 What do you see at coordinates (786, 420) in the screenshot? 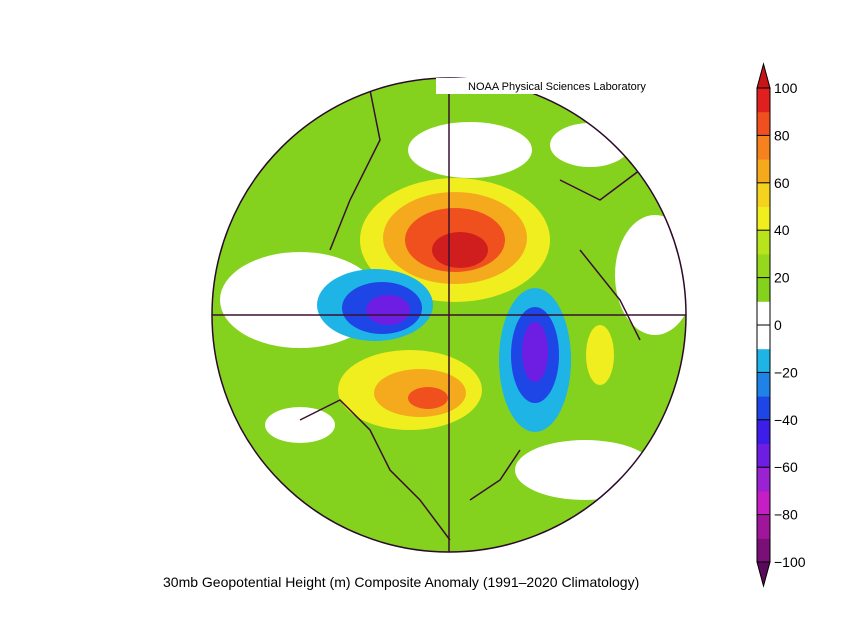
I see `tick-label: −40` at bounding box center [786, 420].